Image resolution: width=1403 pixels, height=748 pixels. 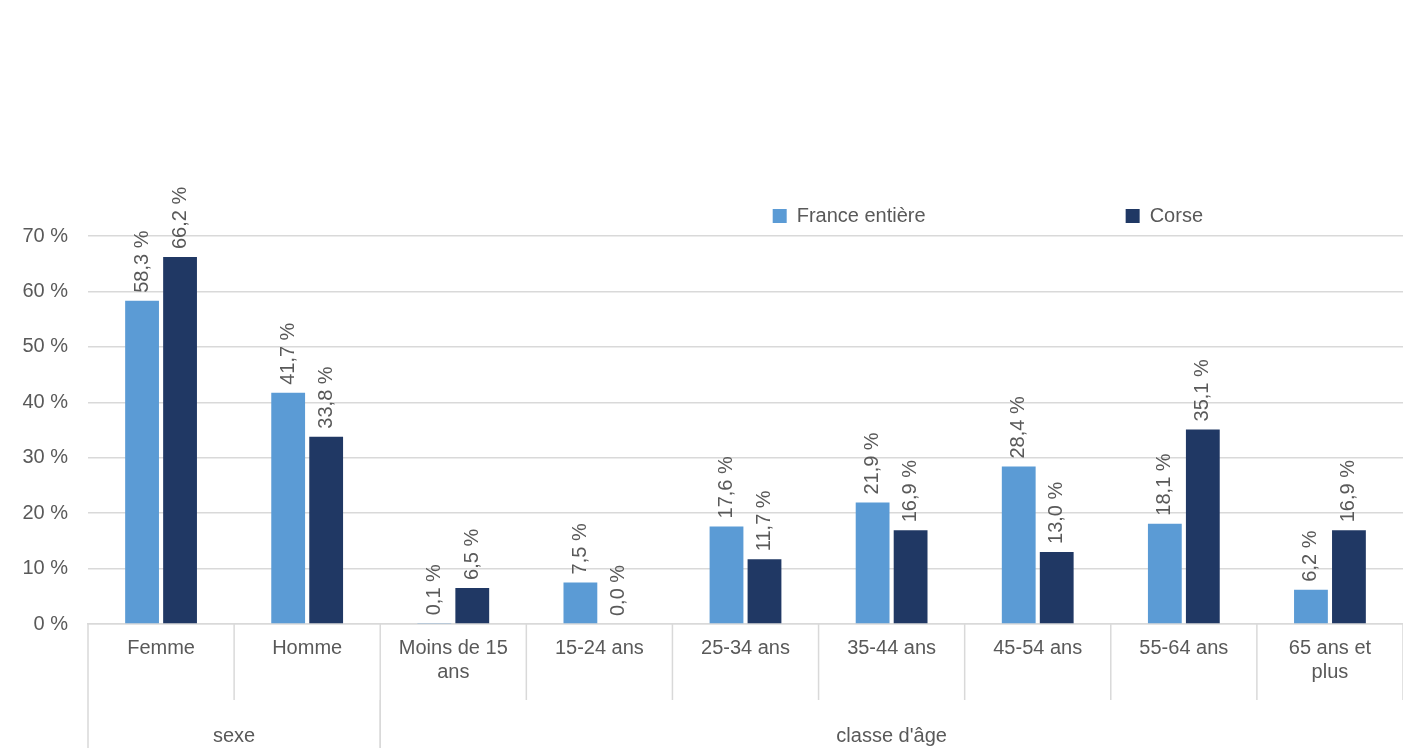 I want to click on text: classe d'âge, so click(x=891, y=734).